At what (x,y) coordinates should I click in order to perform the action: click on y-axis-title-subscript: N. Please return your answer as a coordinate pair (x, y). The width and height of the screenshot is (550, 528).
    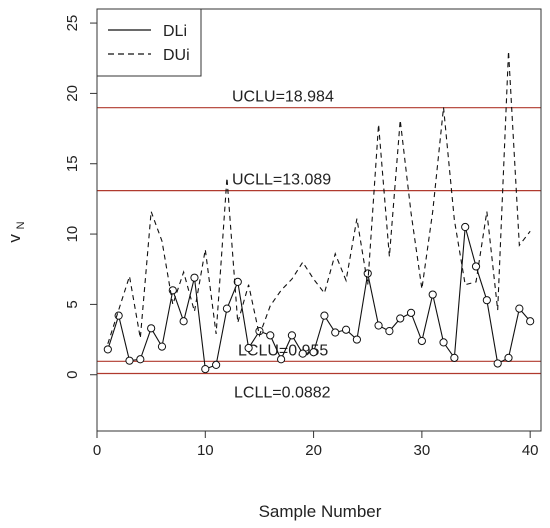
    Looking at the image, I should click on (21, 225).